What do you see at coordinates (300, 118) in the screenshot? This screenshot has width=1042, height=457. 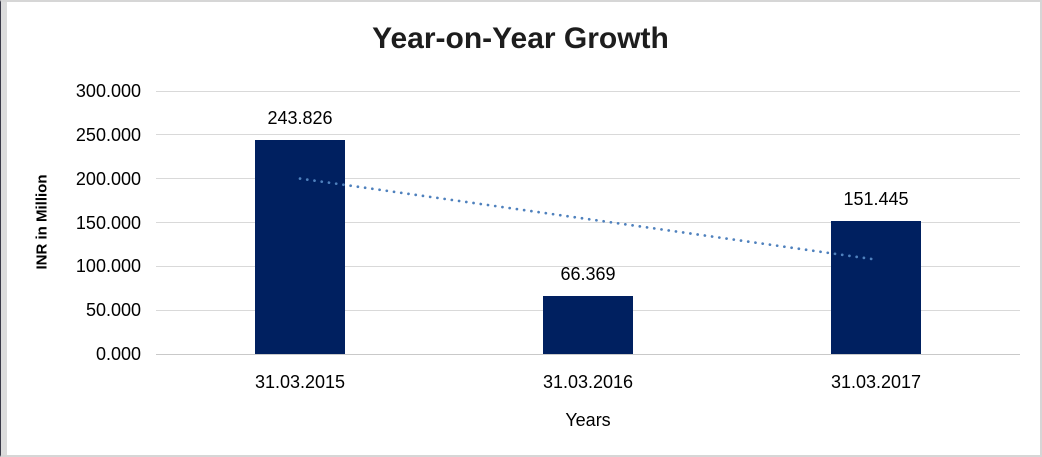 I see `bar-value-label: 243.826` at bounding box center [300, 118].